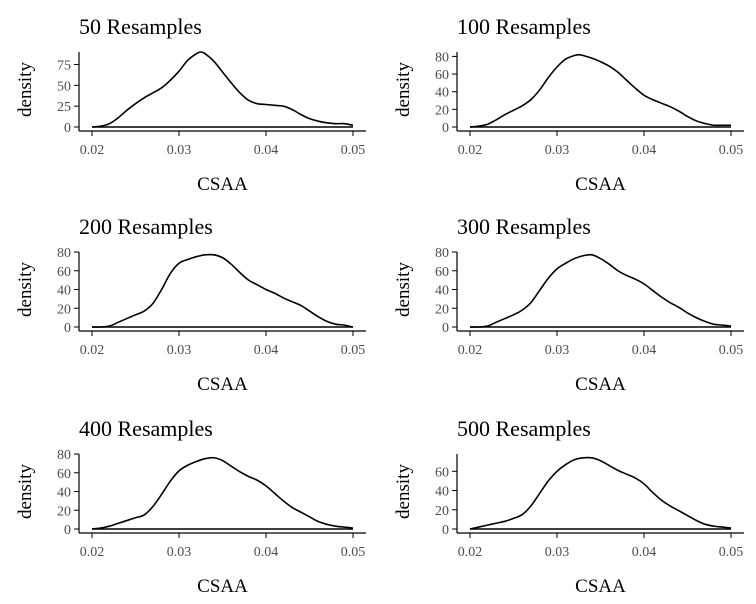 The width and height of the screenshot is (756, 604). What do you see at coordinates (524, 226) in the screenshot?
I see `panel-title: 300 Resamples` at bounding box center [524, 226].